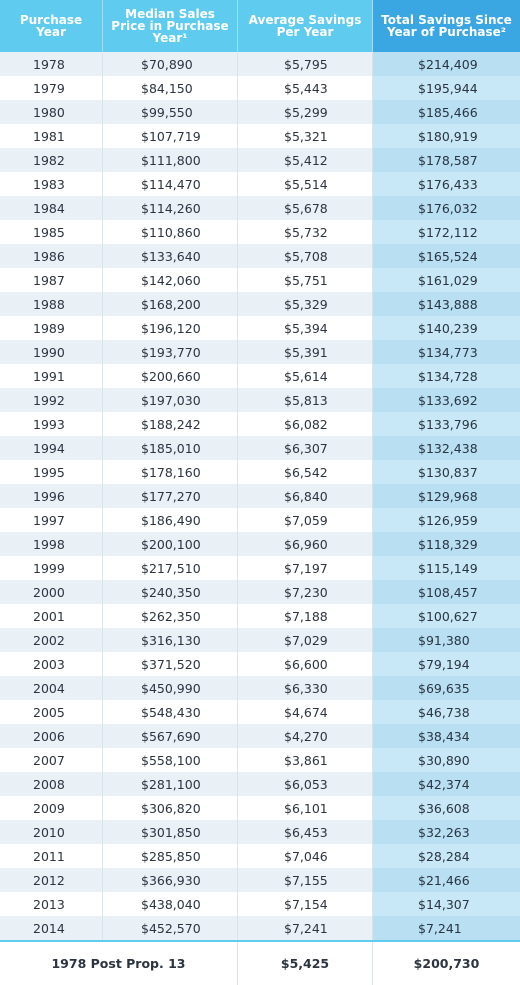  Describe the element at coordinates (260, 760) in the screenshot. I see `table-row: 2007 $558,100 $3,861 $30,890` at that location.